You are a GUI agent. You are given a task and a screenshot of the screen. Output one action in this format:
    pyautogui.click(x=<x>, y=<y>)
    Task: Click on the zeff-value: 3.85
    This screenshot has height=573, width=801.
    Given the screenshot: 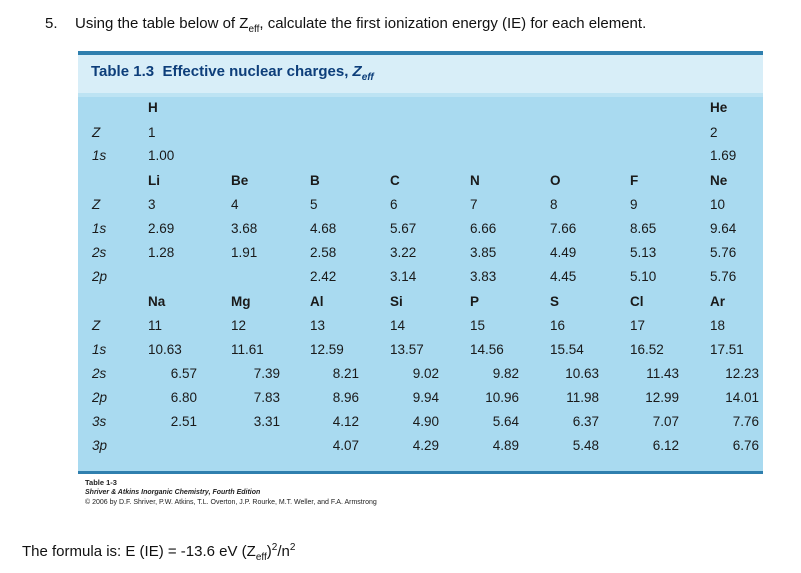 What is the action you would take?
    pyautogui.click(x=483, y=252)
    